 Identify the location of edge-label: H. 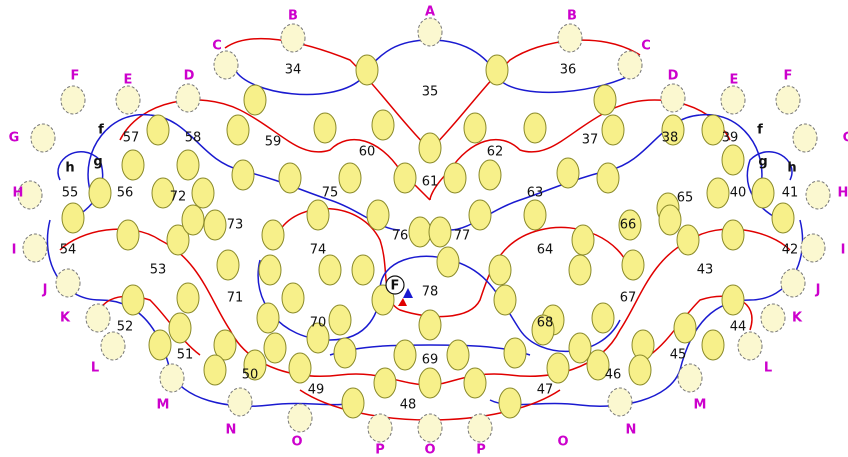
(18, 193).